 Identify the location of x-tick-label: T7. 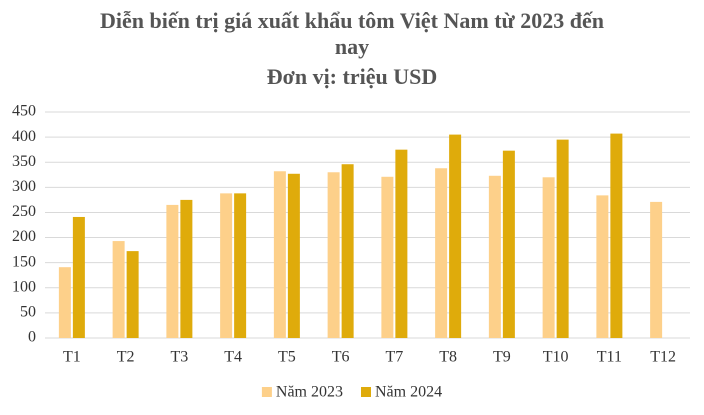
(394, 357).